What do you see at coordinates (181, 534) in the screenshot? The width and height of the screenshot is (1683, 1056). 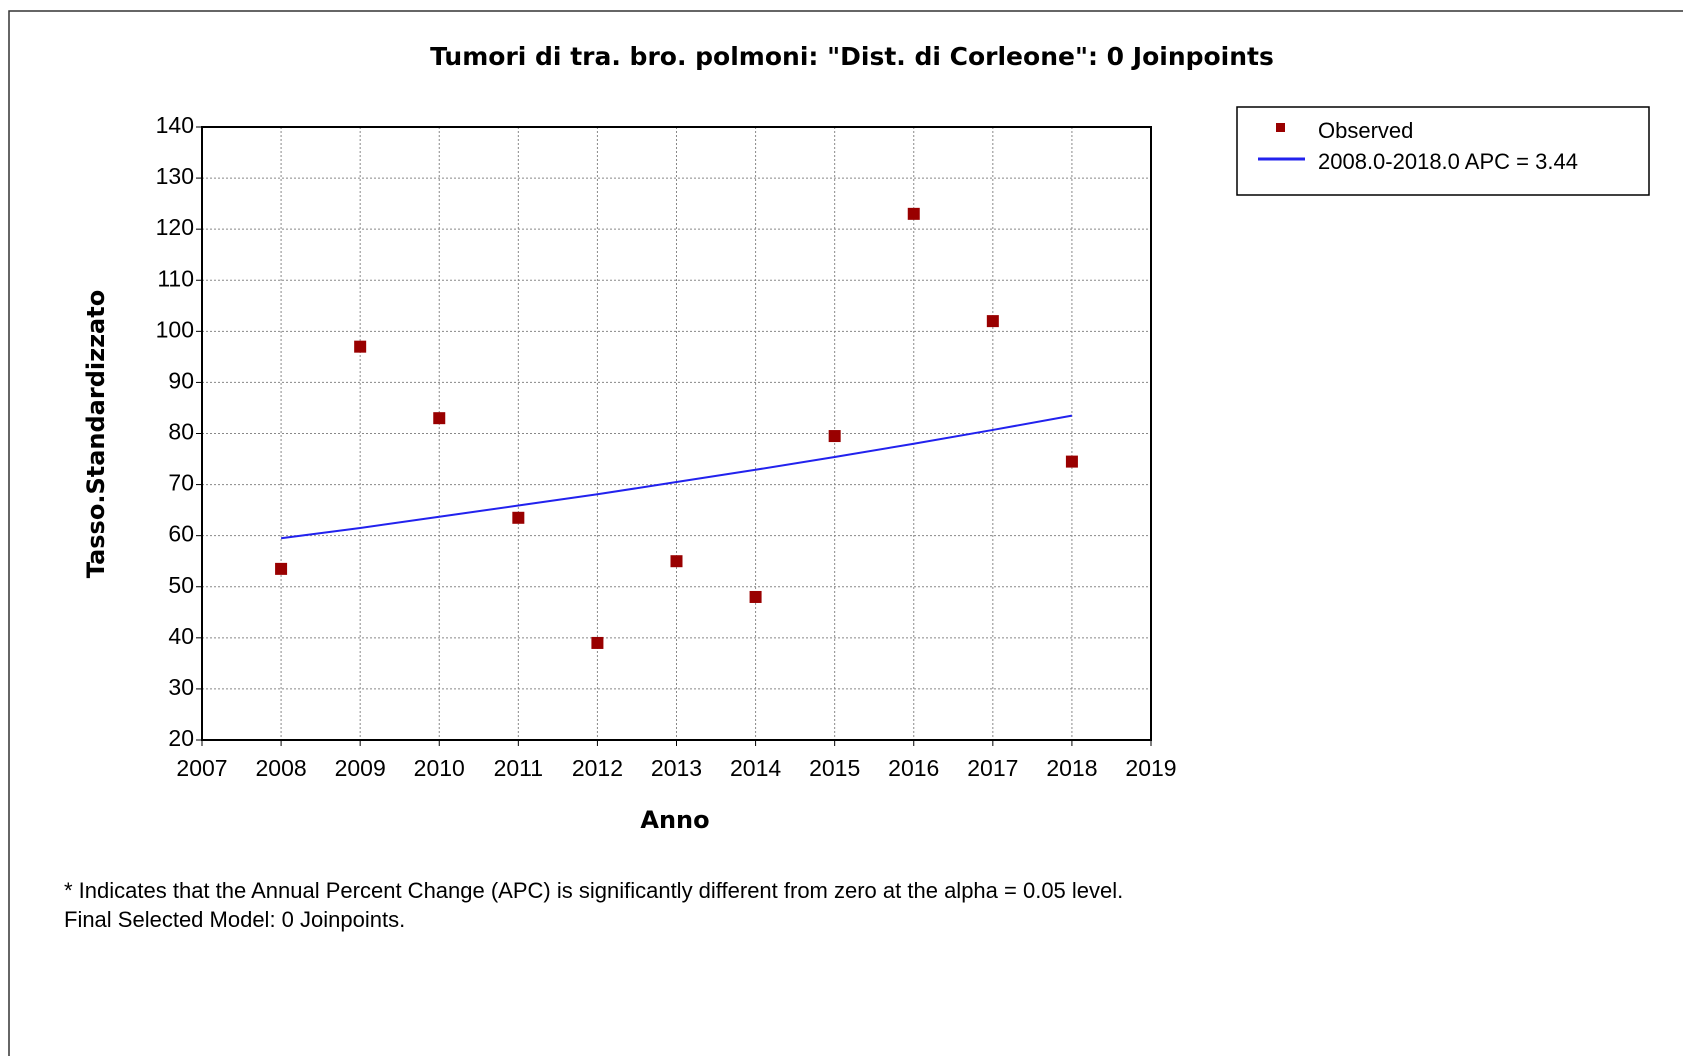 I see `y-tick-label: 60` at bounding box center [181, 534].